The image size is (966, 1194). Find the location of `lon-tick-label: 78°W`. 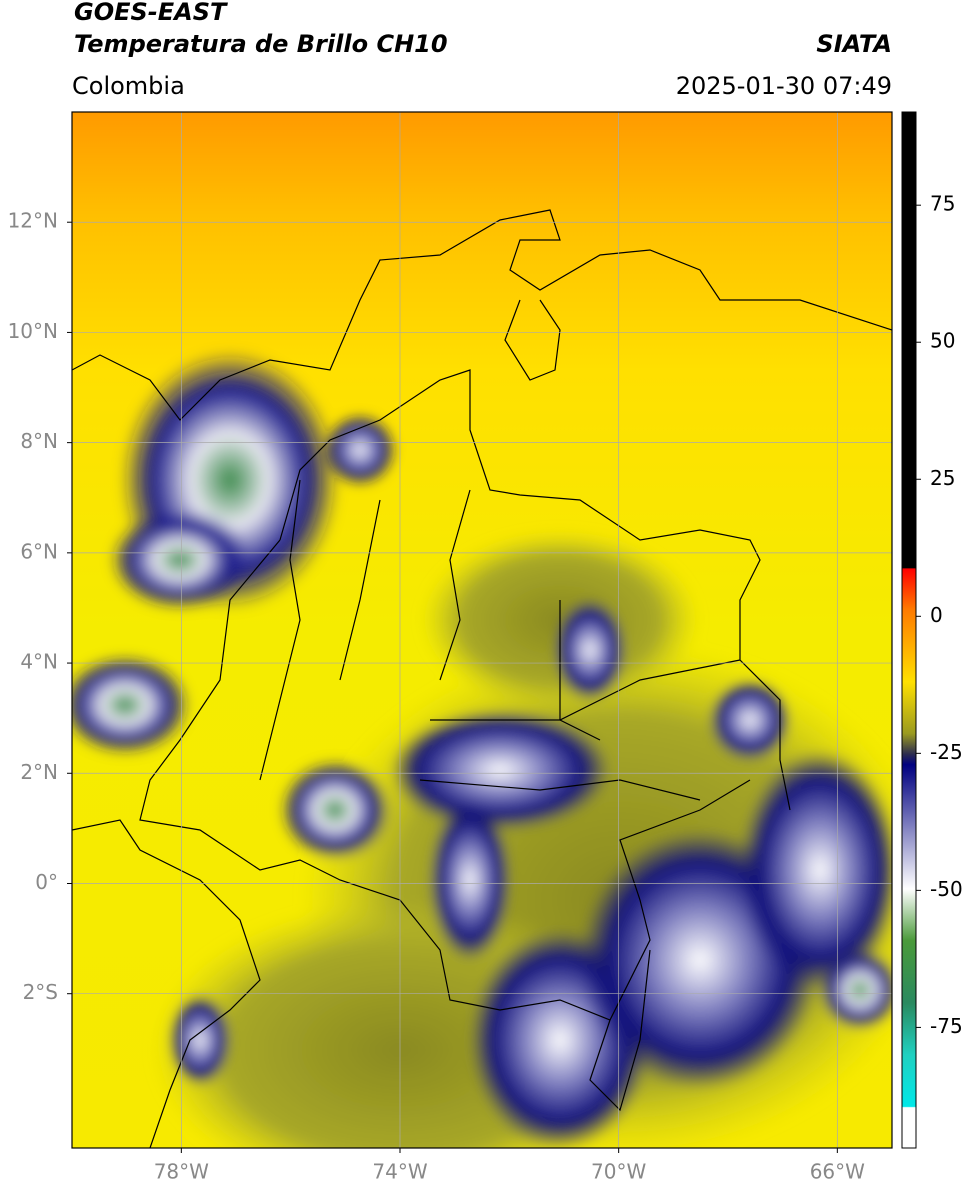

lon-tick-label: 78°W is located at coordinates (181, 1172).